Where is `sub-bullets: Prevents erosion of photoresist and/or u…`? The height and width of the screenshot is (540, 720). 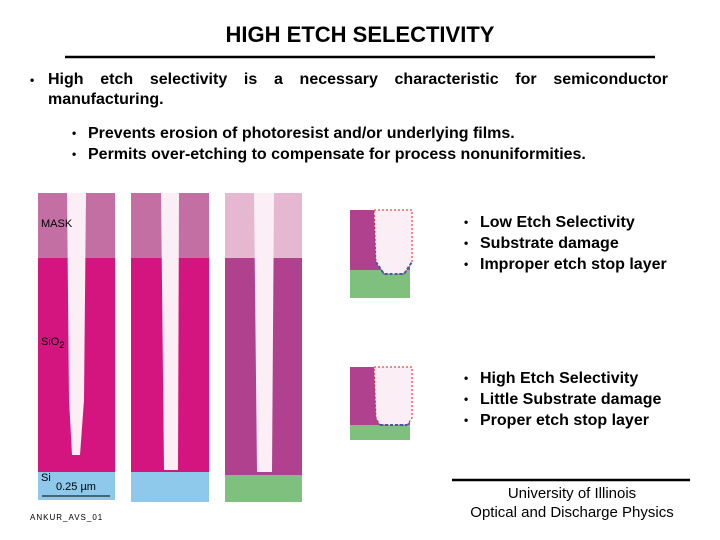
sub-bullets: Prevents erosion of photoresist and/or u… is located at coordinates (328, 144).